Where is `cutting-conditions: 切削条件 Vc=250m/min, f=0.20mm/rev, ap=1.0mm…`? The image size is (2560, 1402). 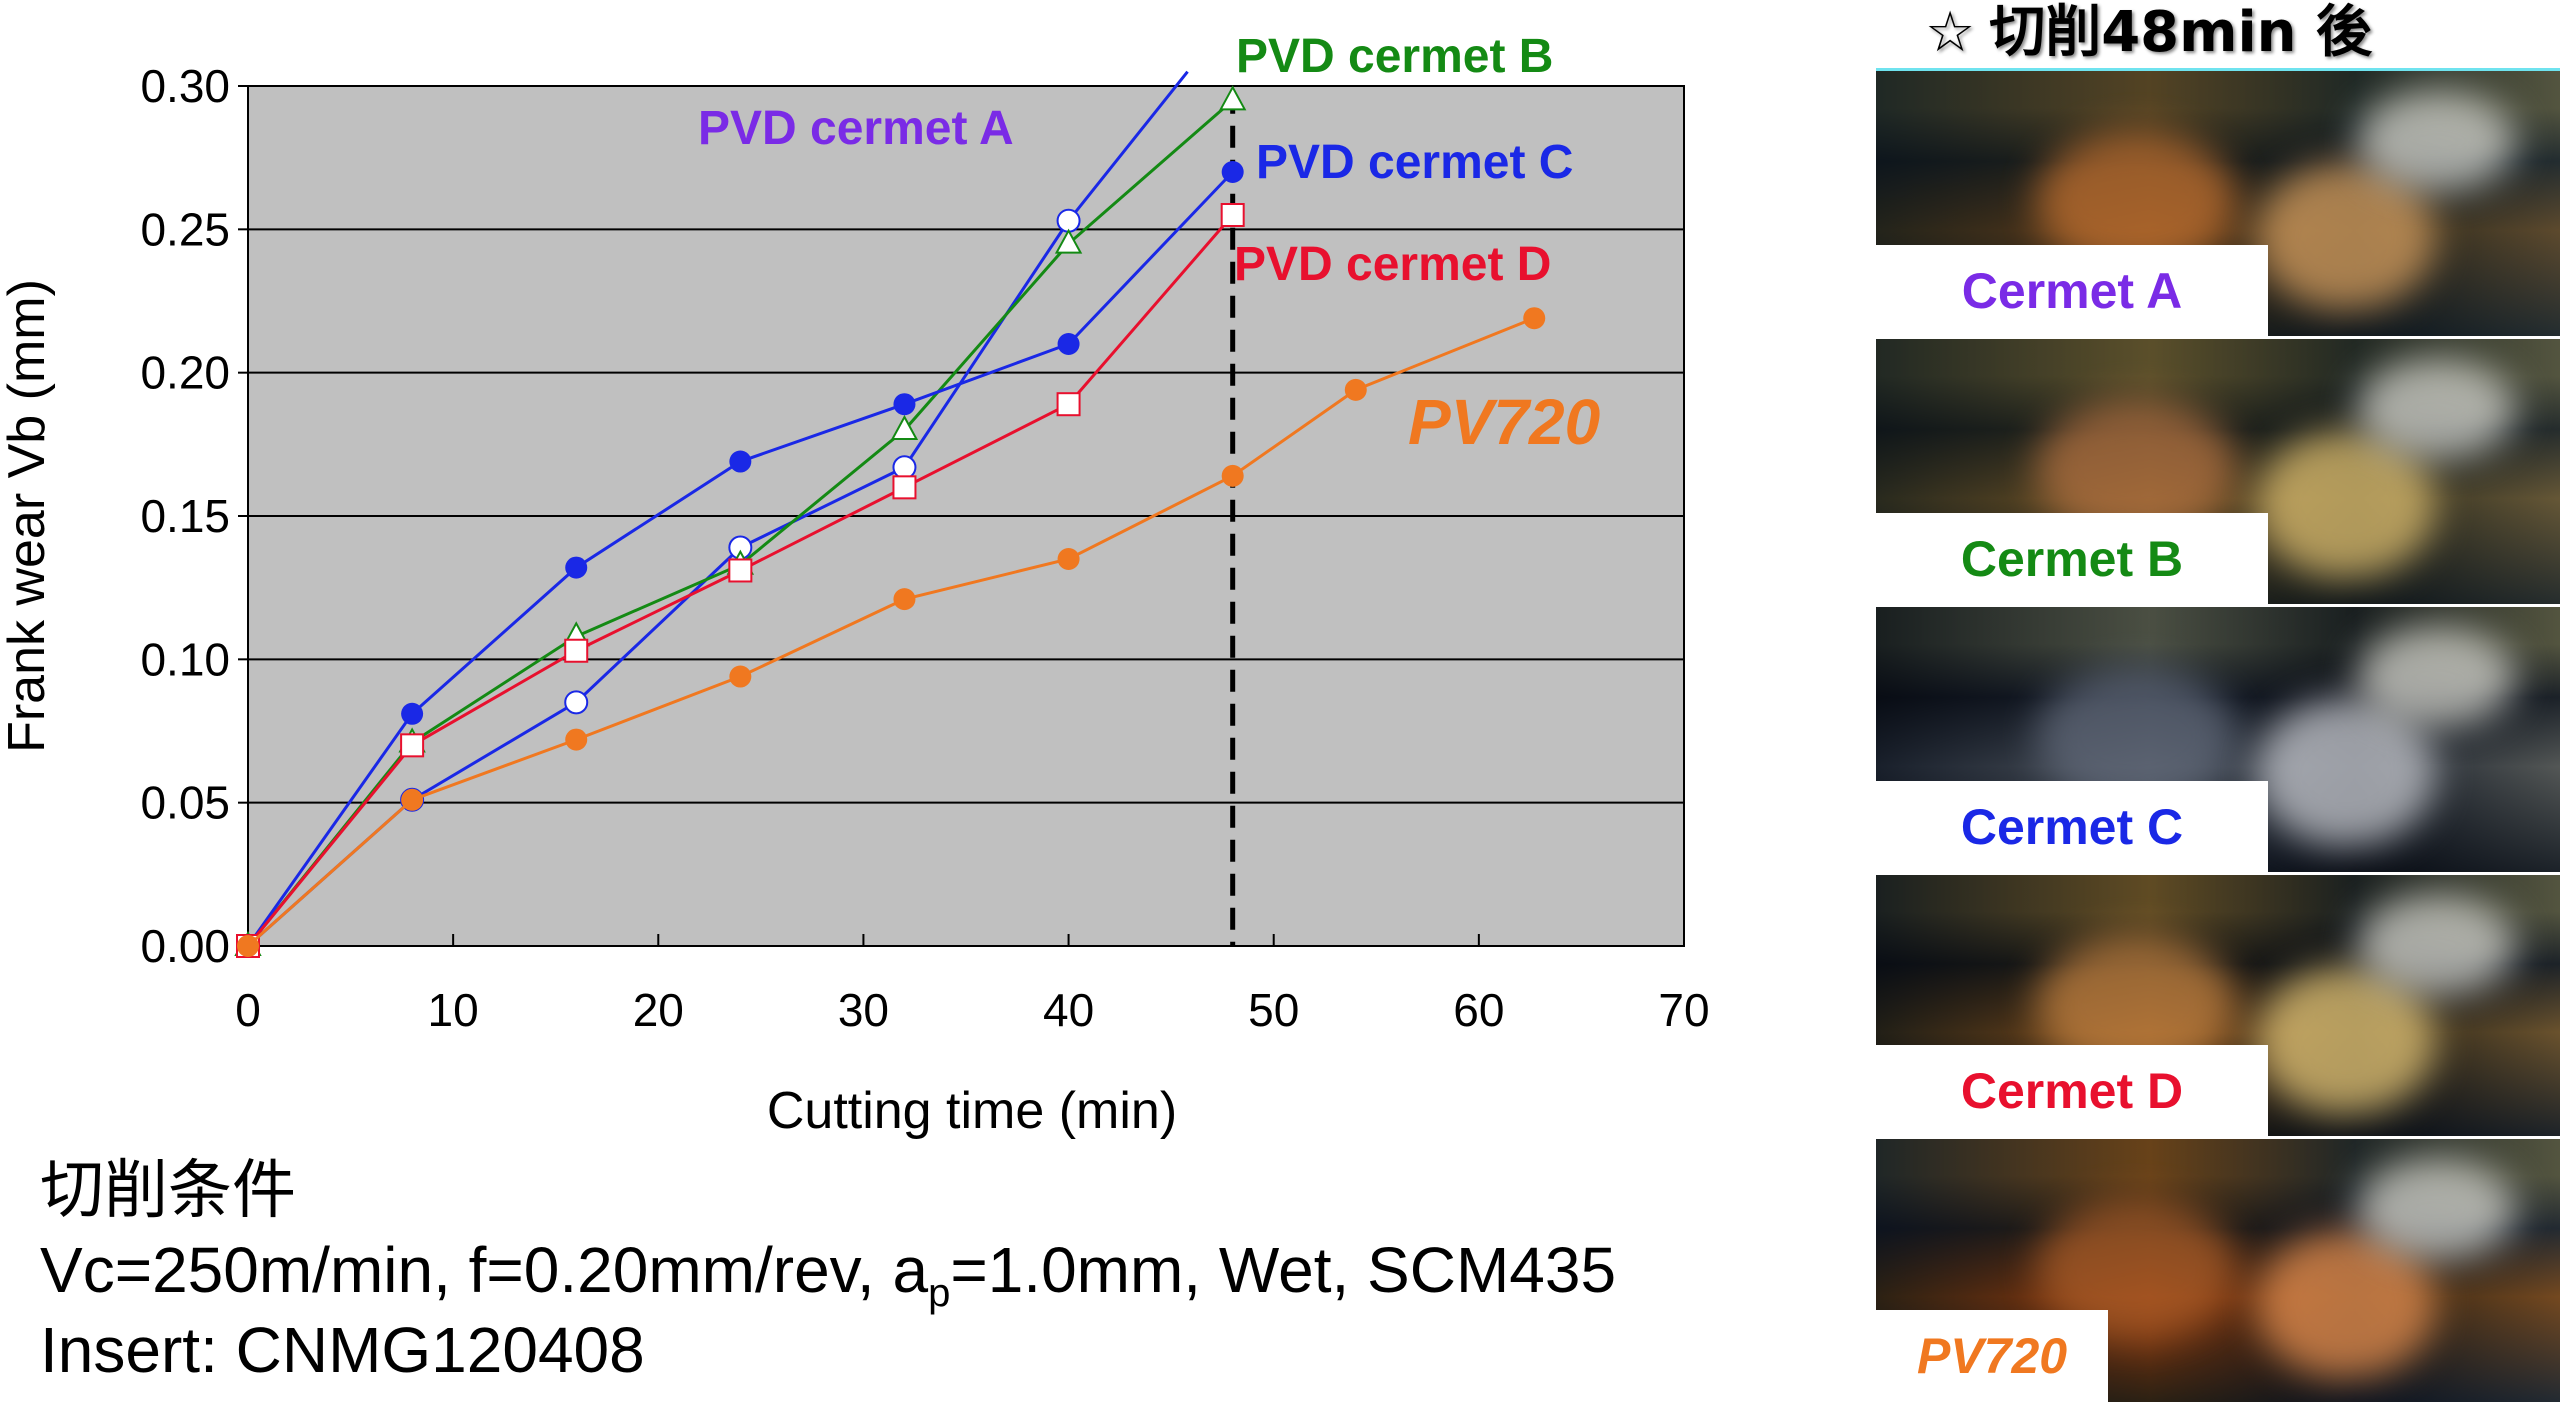 cutting-conditions: 切削条件 Vc=250m/min, f=0.20mm/rev, ap=1.0mm… is located at coordinates (828, 1270).